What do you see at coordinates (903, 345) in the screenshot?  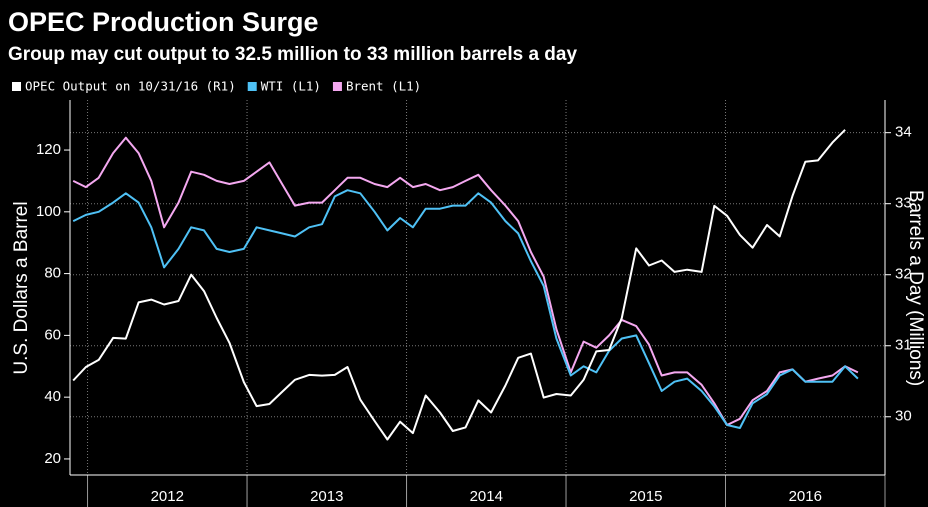 I see `y2-tick-label: 31` at bounding box center [903, 345].